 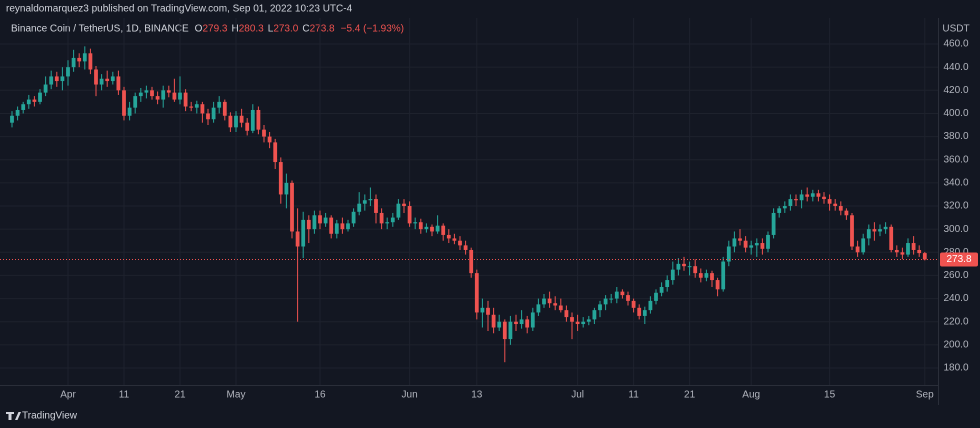 I want to click on x-tick-label: 15, so click(x=830, y=395).